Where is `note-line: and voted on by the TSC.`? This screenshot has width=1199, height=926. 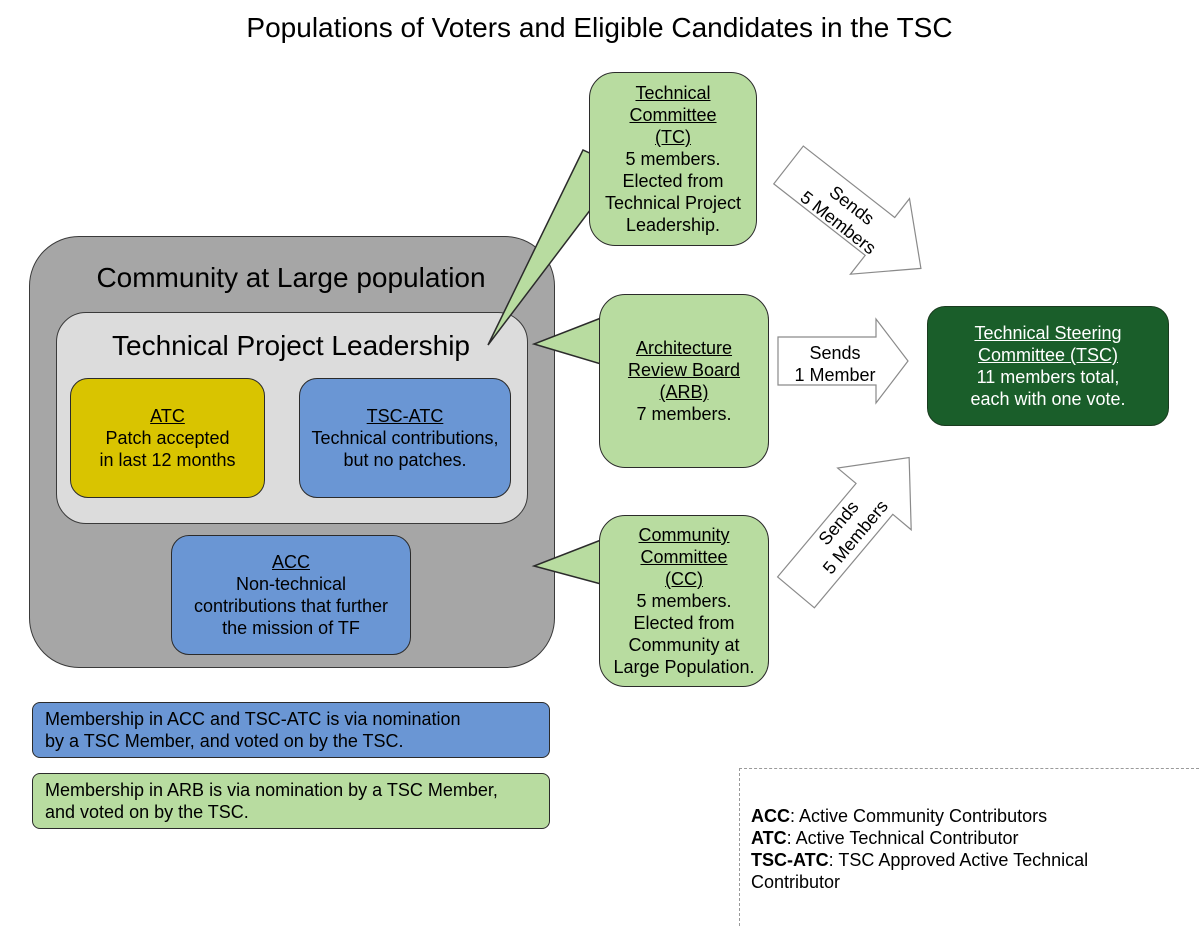
note-line: and voted on by the TSC. is located at coordinates (147, 812).